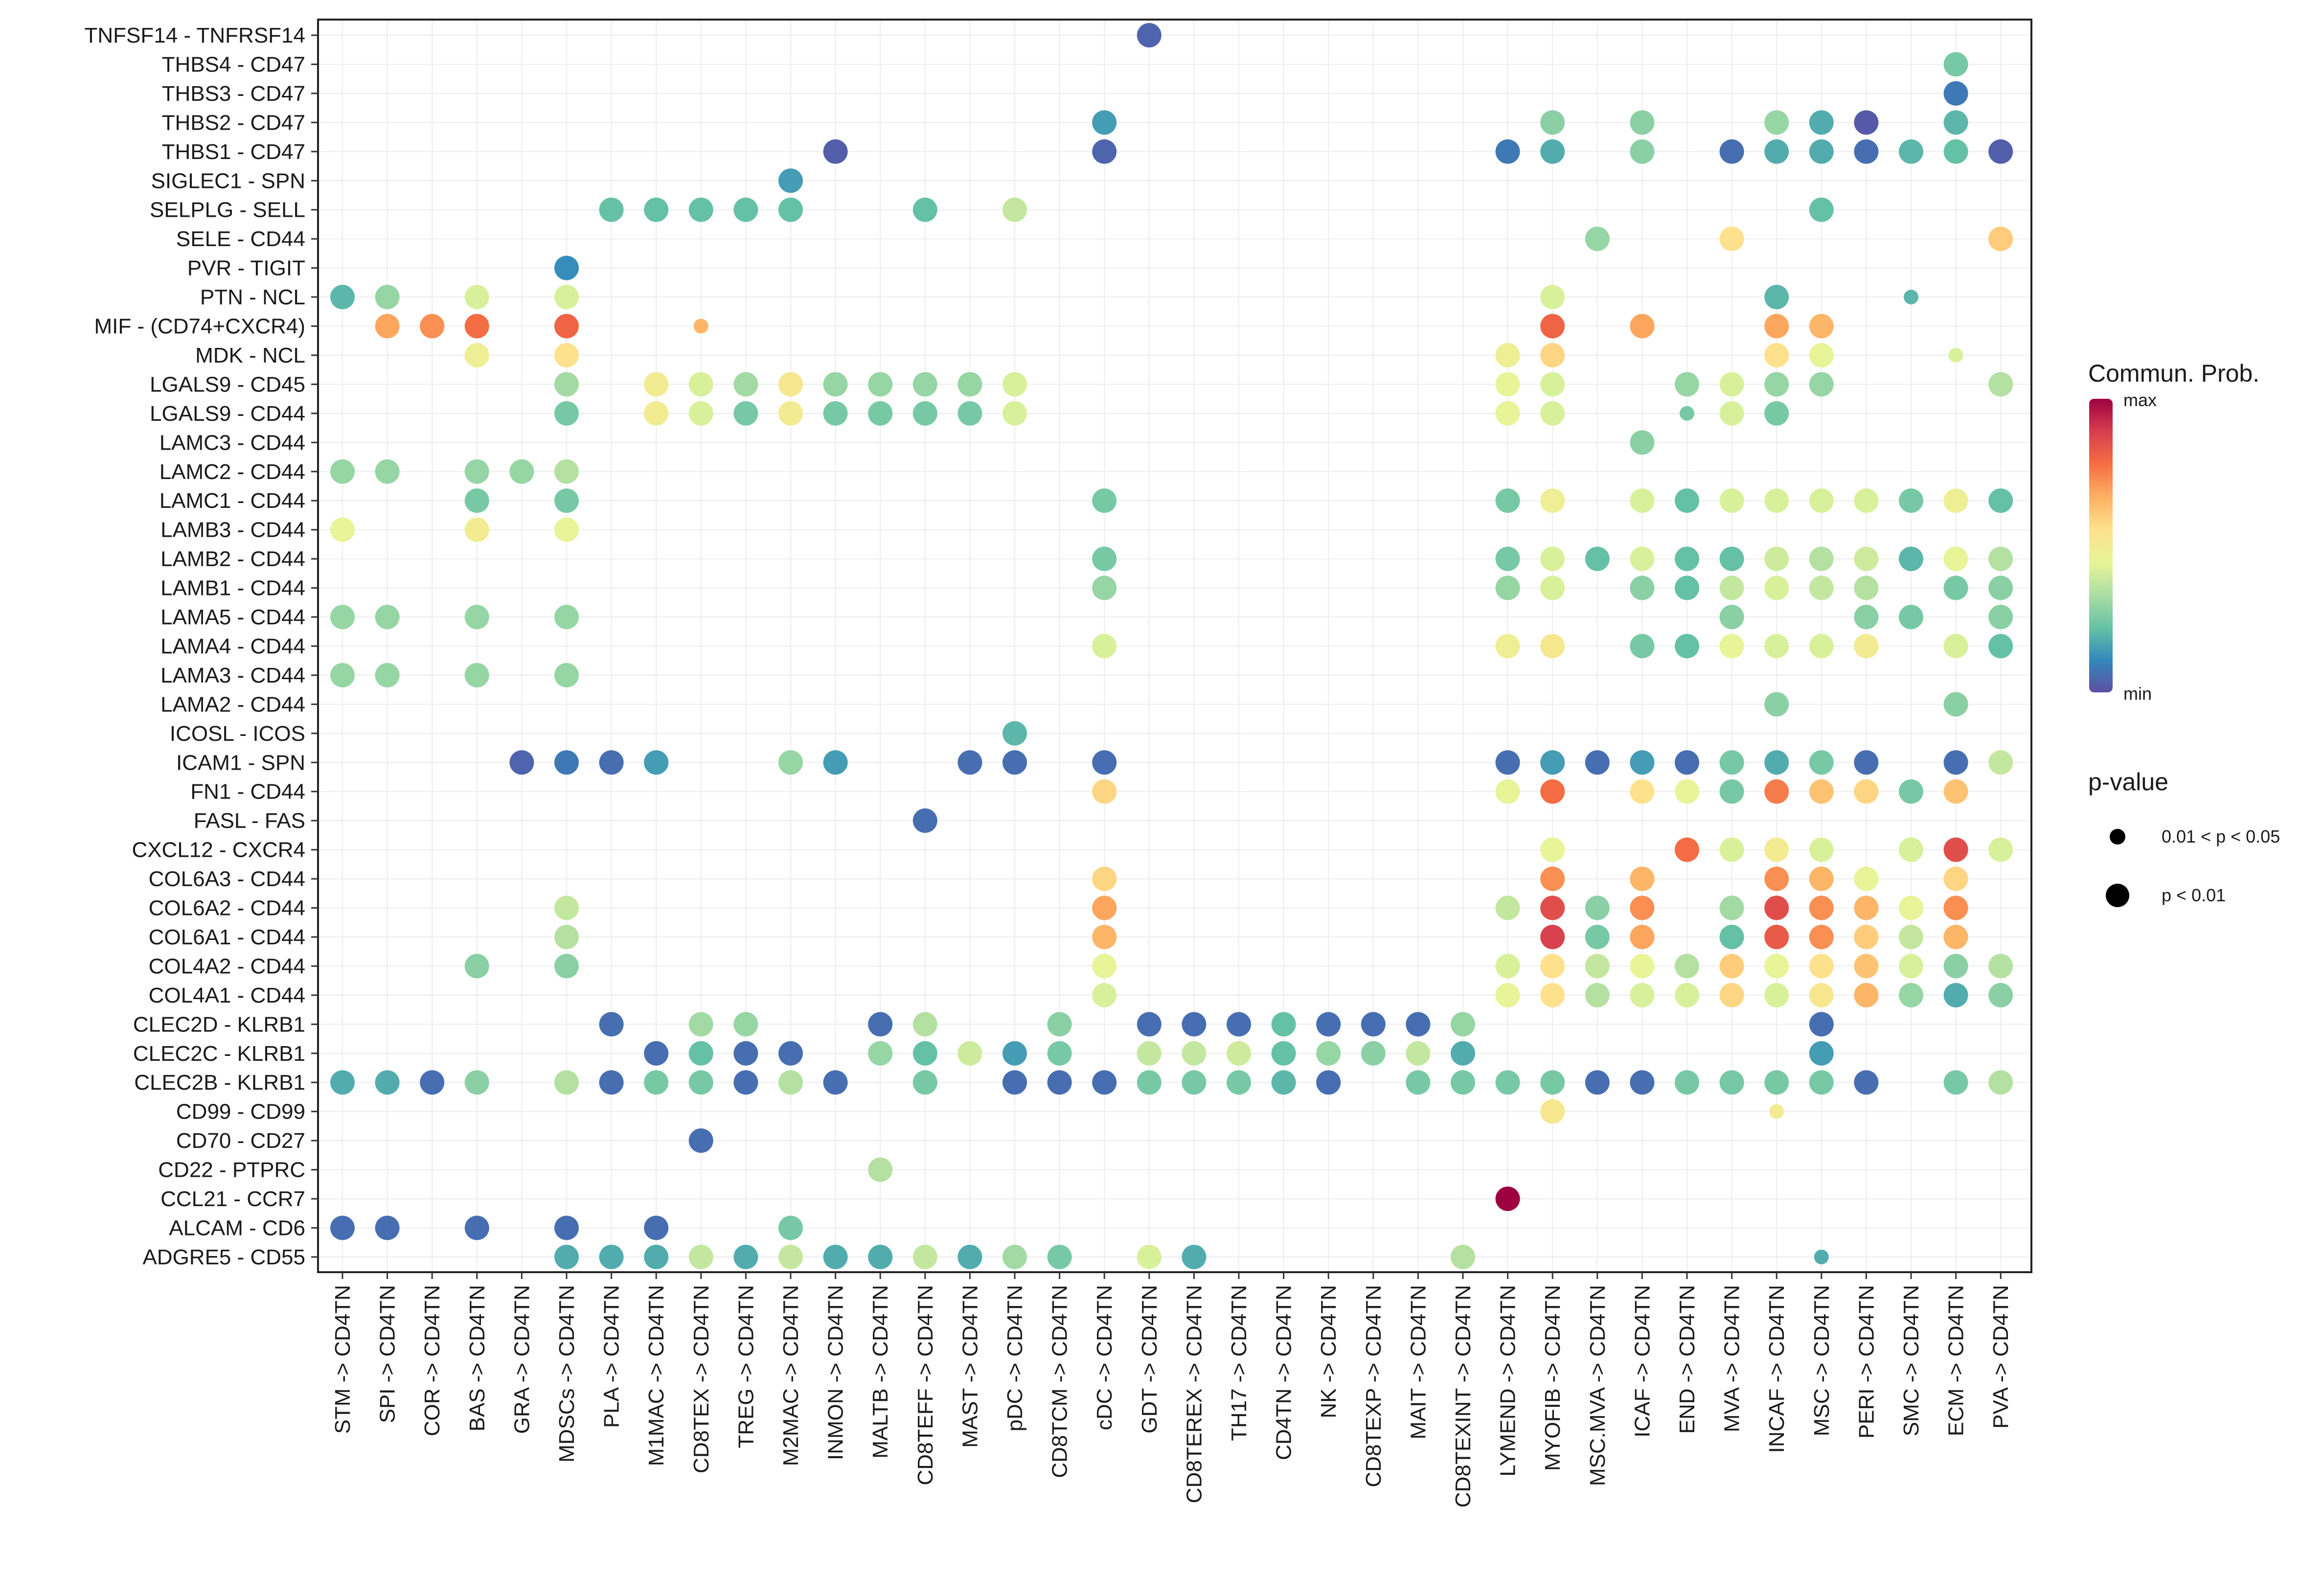  Describe the element at coordinates (218, 850) in the screenshot. I see `y-tick-label: CXCL12 - CXCR4` at that location.